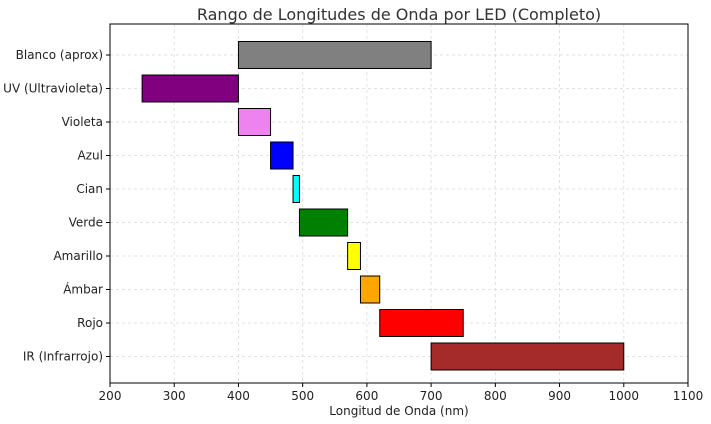  Describe the element at coordinates (559, 396) in the screenshot. I see `x-tick-label: 900` at that location.